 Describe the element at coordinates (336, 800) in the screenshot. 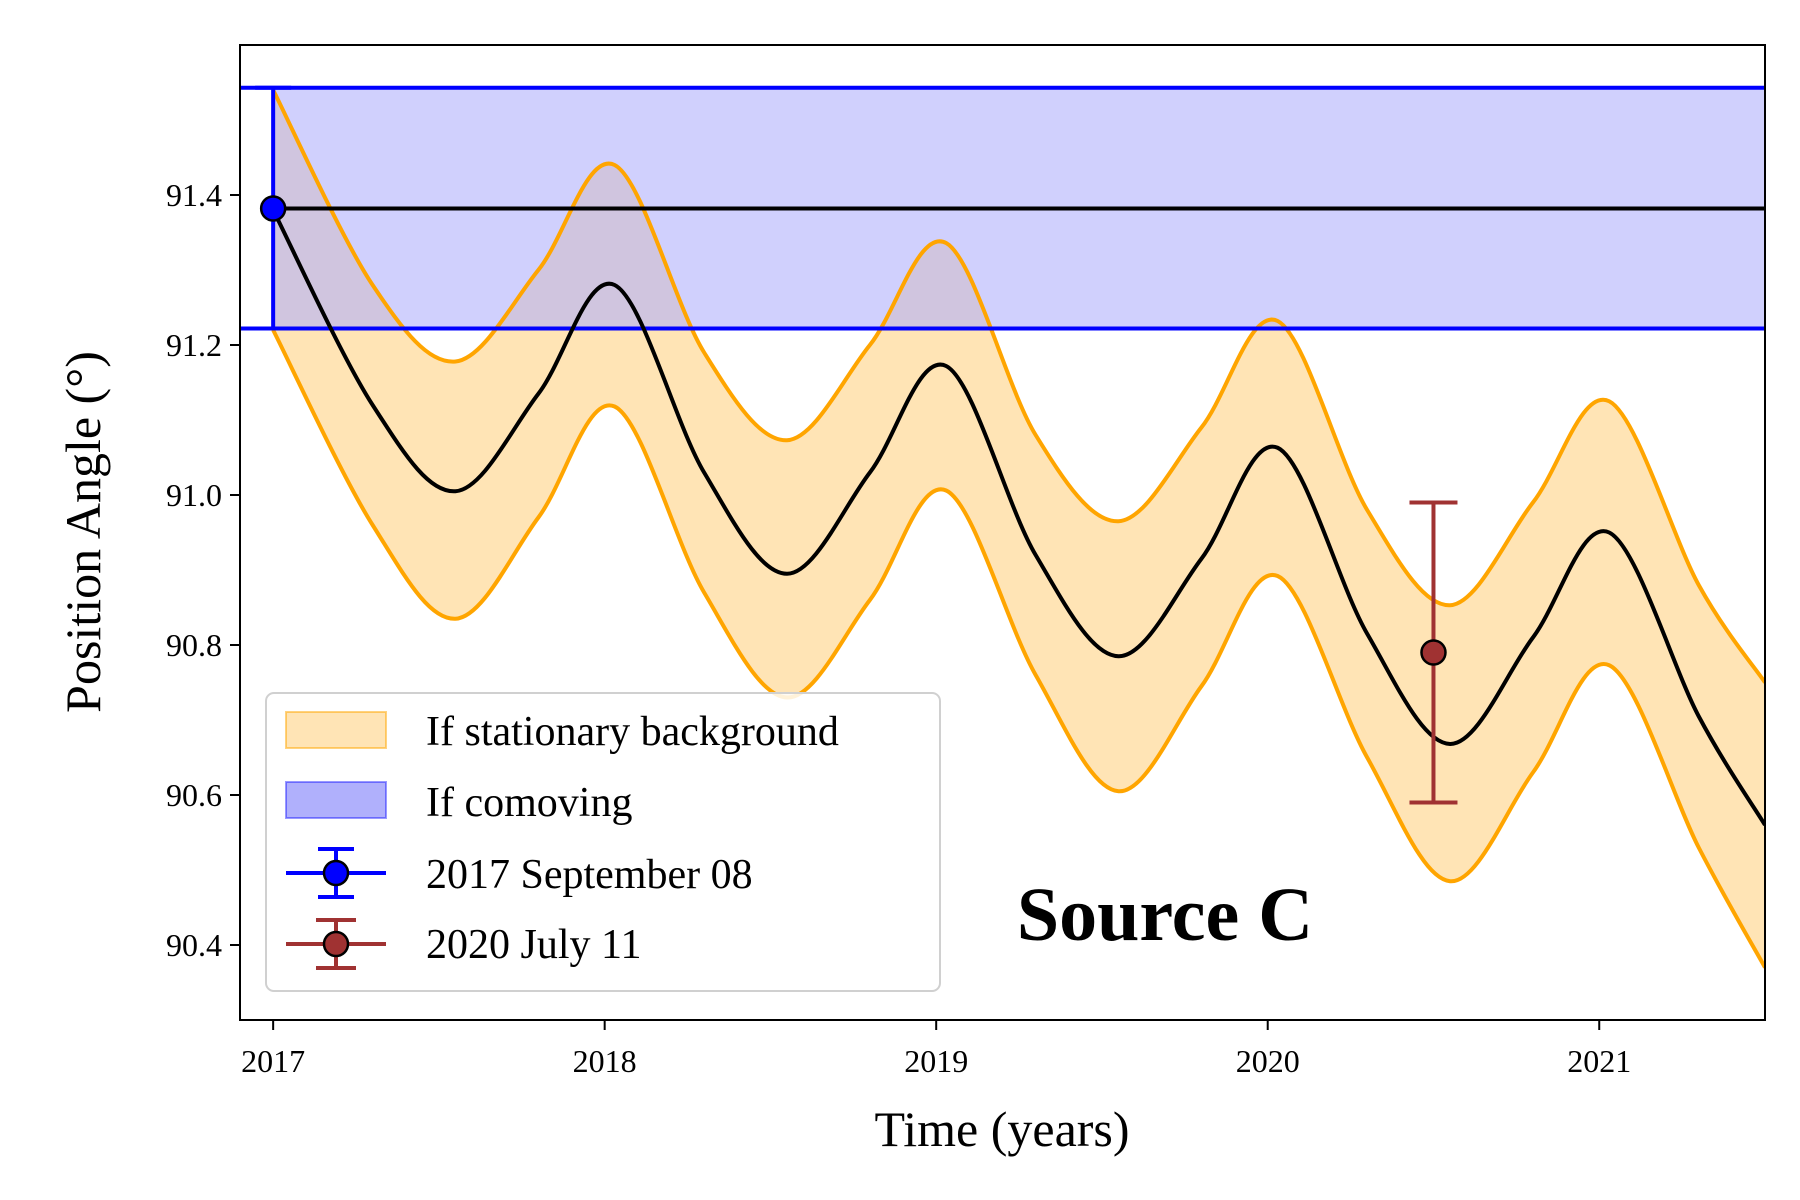

I see `legend-swatch-comoving` at that location.